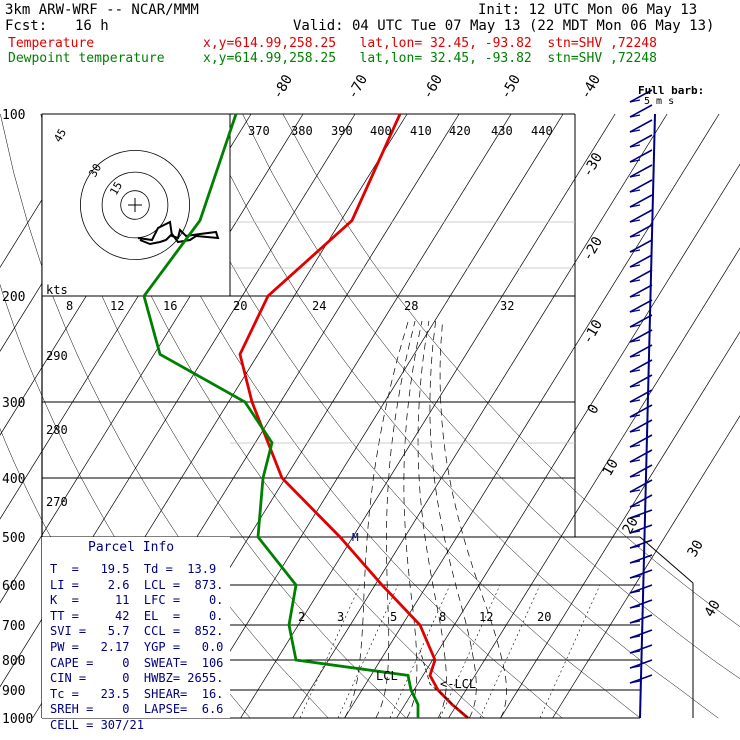  I want to click on theta-e-label: 440, so click(542, 131).